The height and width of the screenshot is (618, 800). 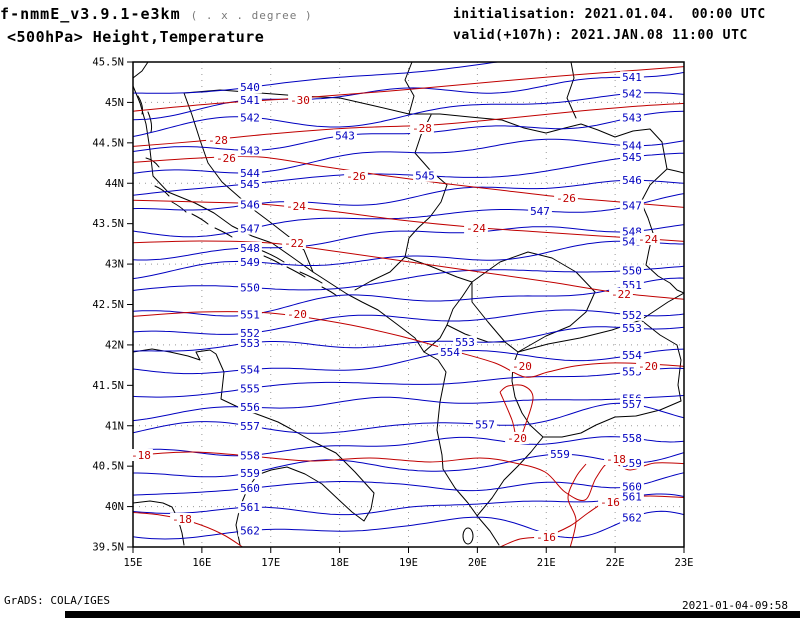 What do you see at coordinates (540, 211) in the screenshot?
I see `height-contour-label: 547` at bounding box center [540, 211].